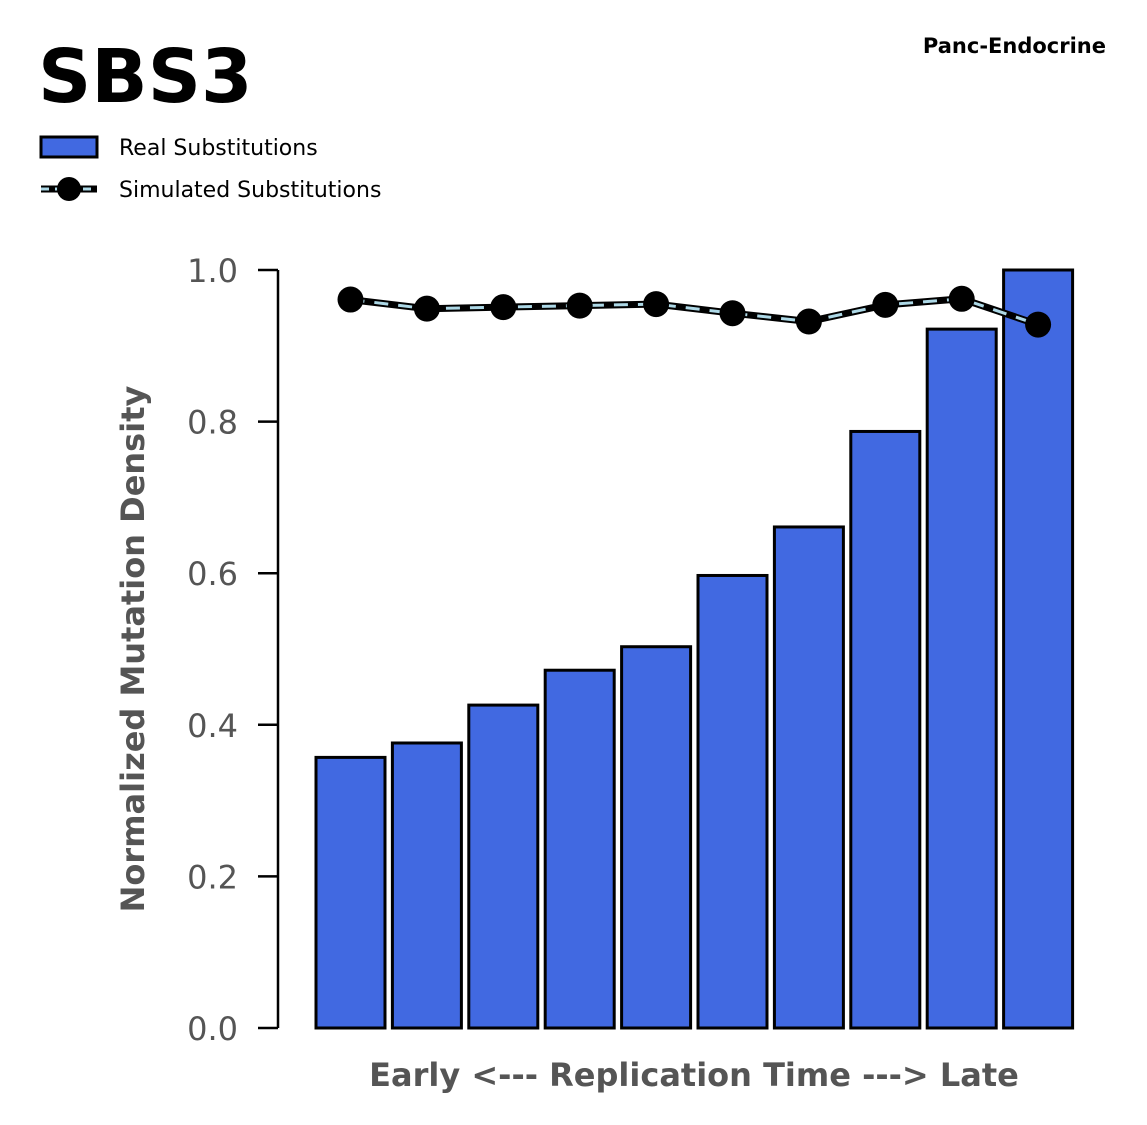 This screenshot has height=1125, width=1147. Describe the element at coordinates (212, 1029) in the screenshot. I see `y-tick-label: 0.0` at that location.